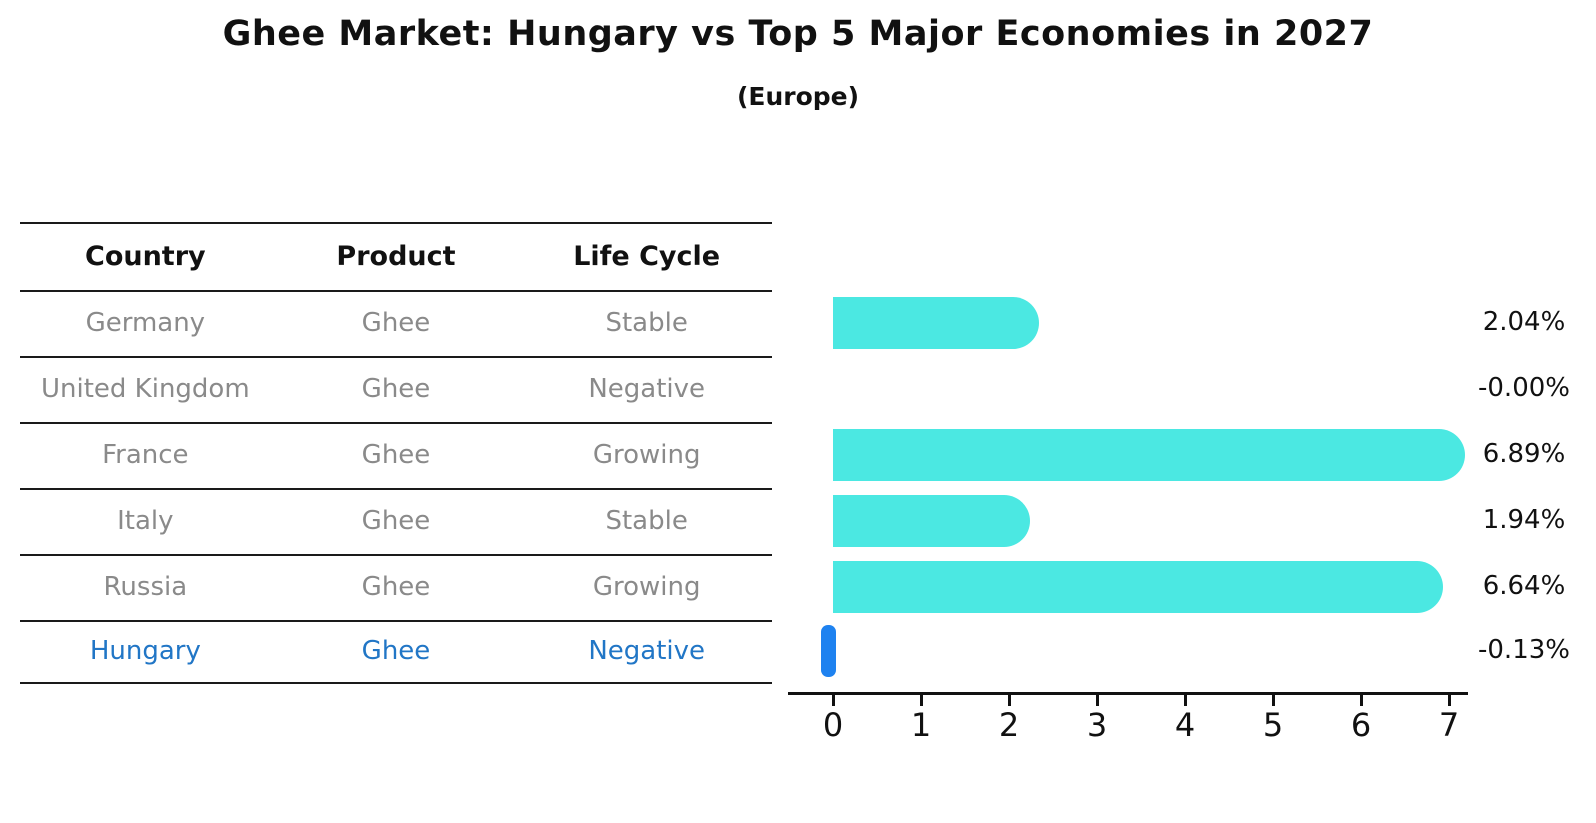  Describe the element at coordinates (1449, 725) in the screenshot. I see `x-tick-label: 7` at that location.